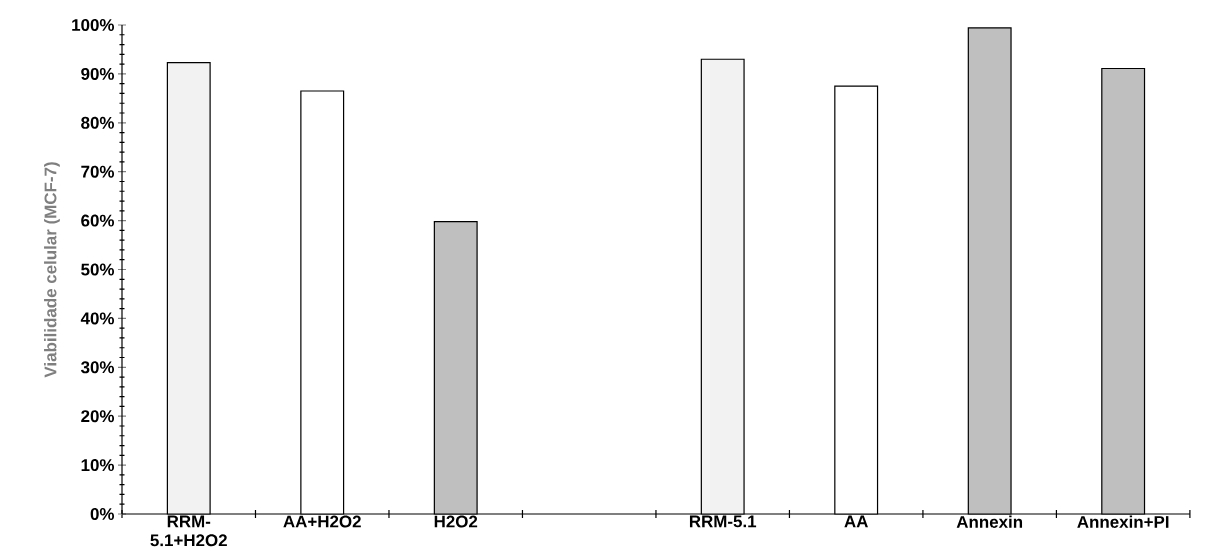 The width and height of the screenshot is (1220, 556). I want to click on x-tick-label: AA, so click(856, 521).